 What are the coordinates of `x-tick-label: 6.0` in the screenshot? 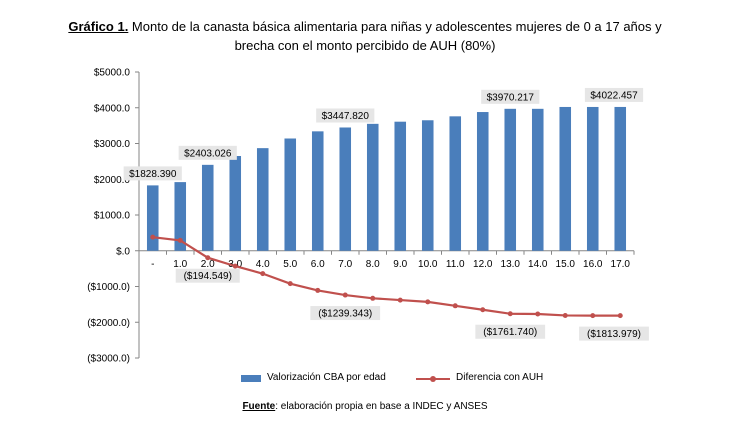 It's located at (318, 264).